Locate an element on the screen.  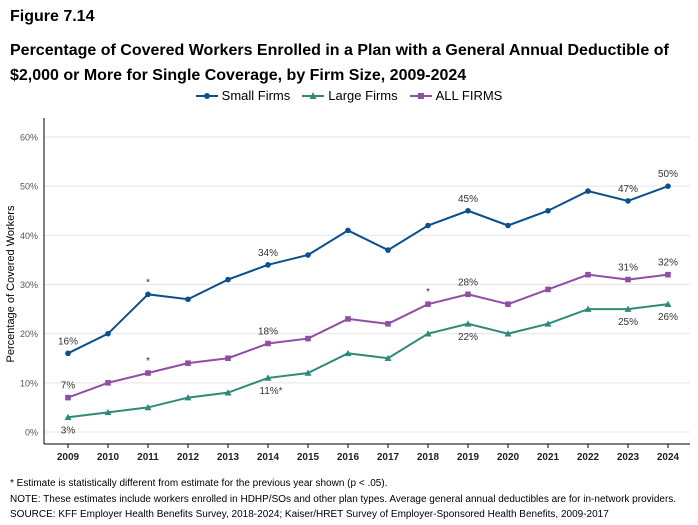
x-tick-label: 2019 is located at coordinates (468, 457).